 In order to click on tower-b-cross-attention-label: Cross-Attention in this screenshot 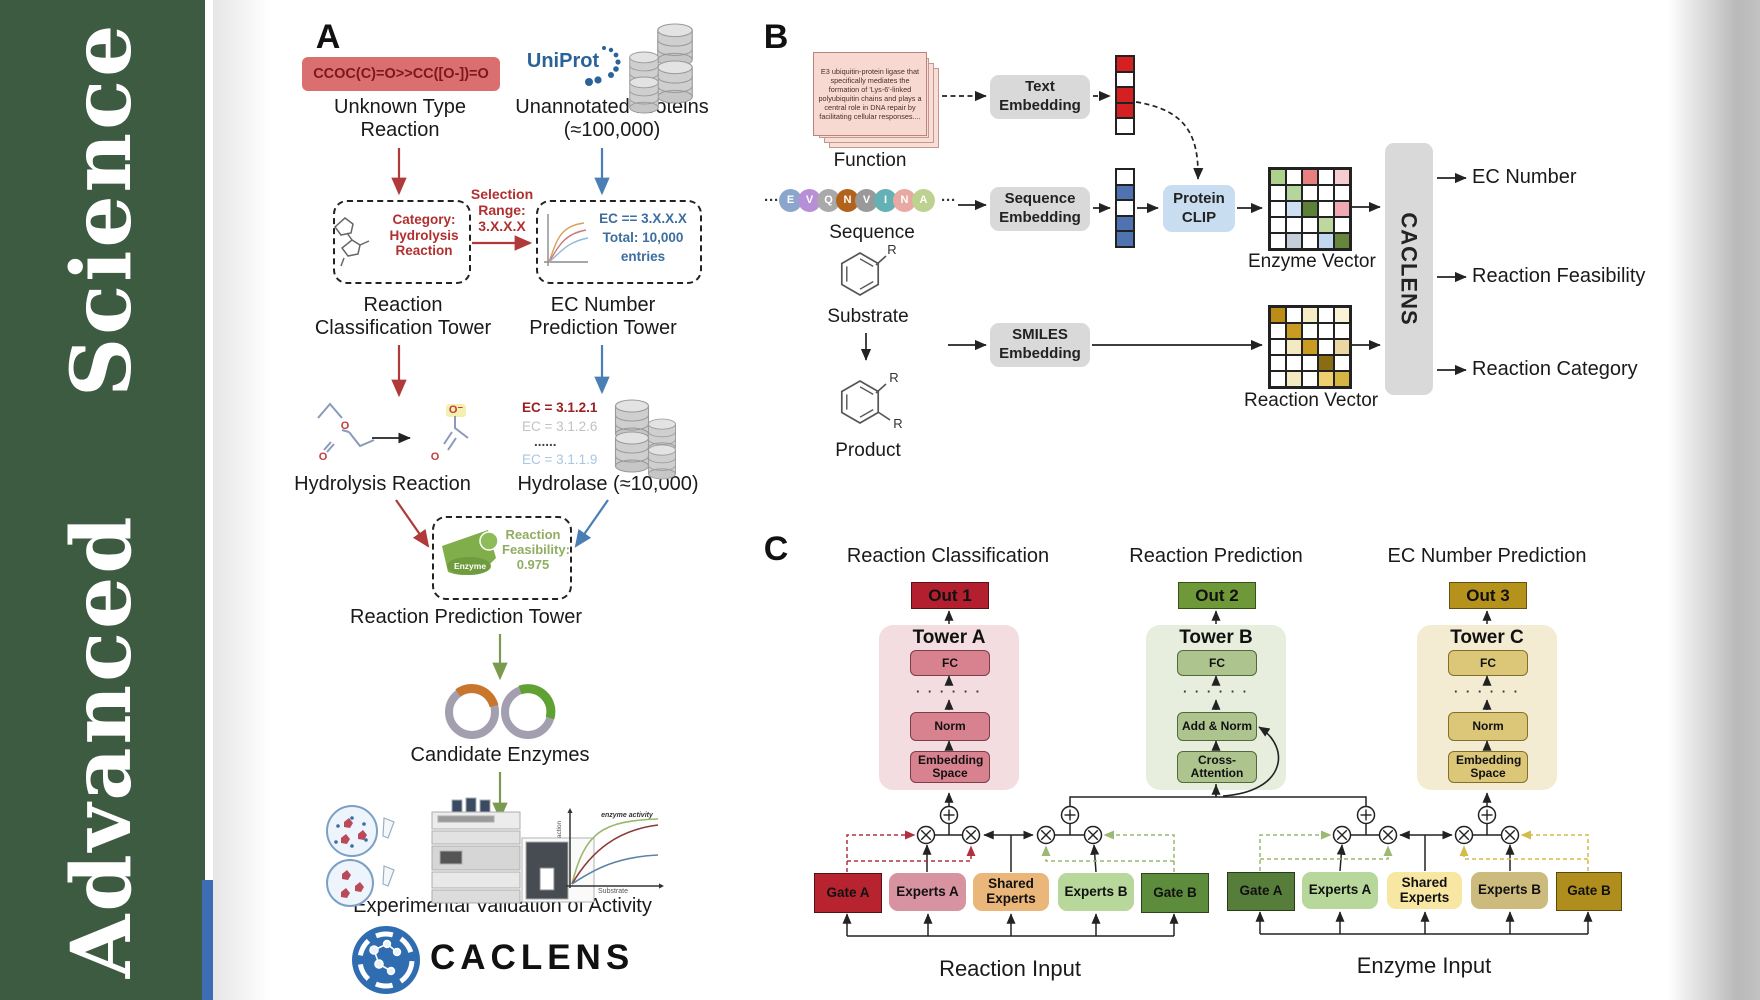, I will do `click(1217, 766)`.